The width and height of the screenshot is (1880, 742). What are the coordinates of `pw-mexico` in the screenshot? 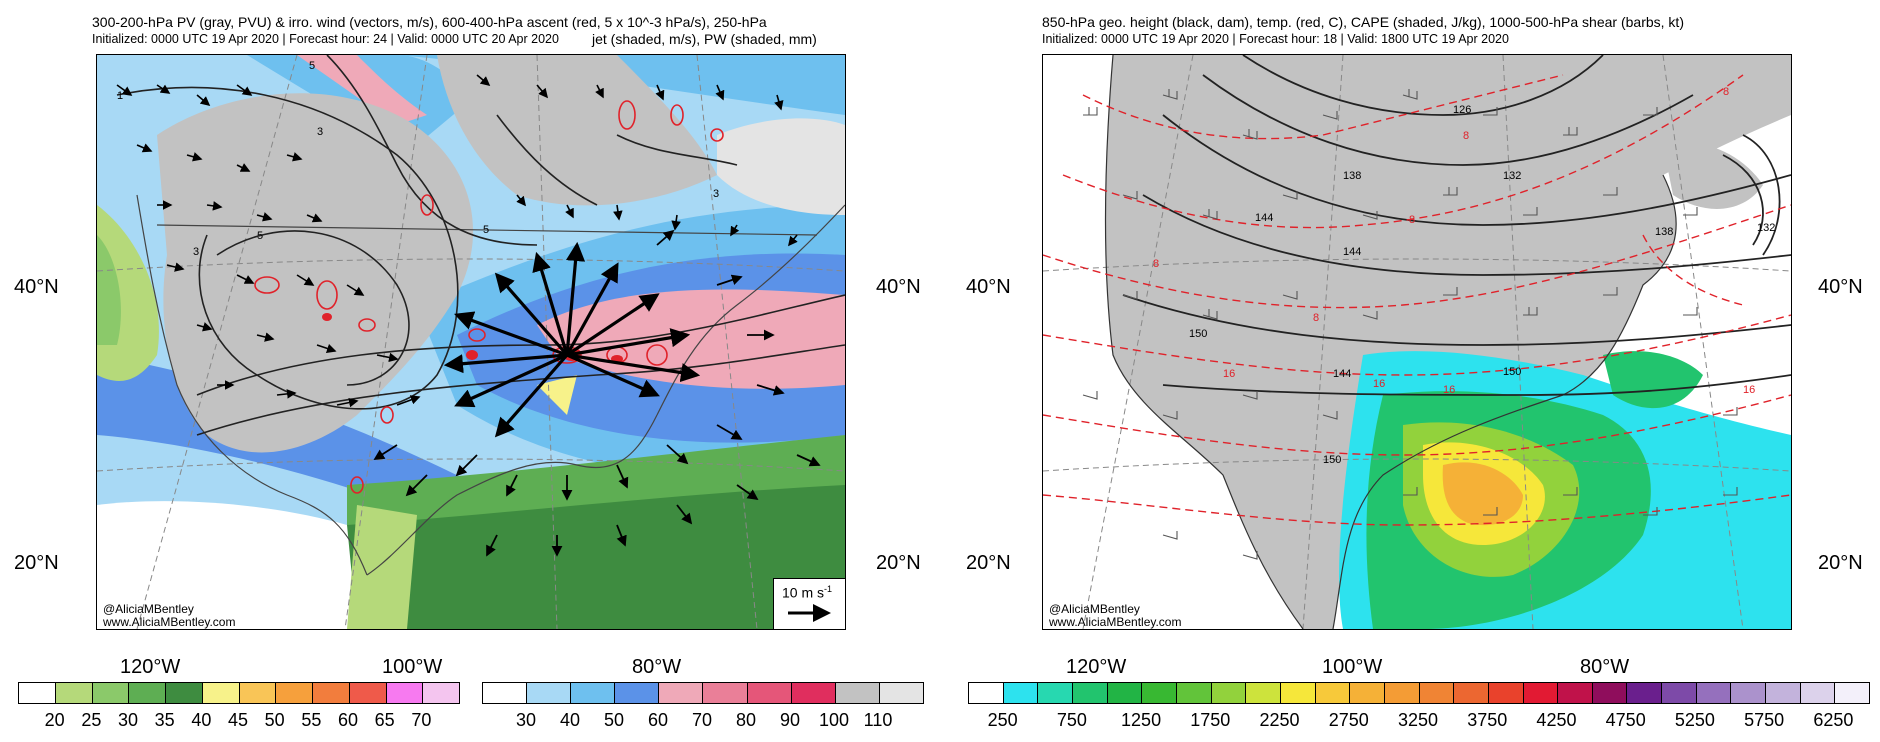 It's located at (382, 567).